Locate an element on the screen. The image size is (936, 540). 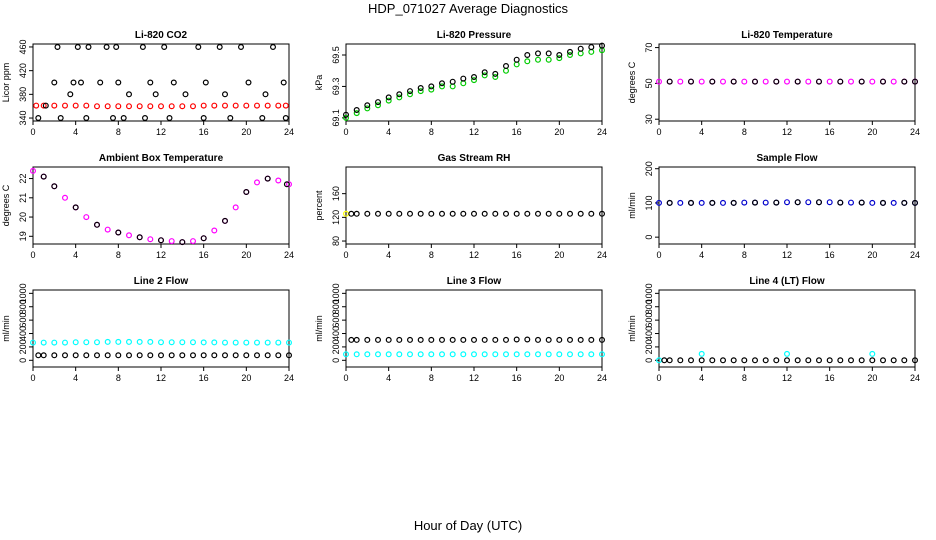
x-tick-label: 16 is located at coordinates (204, 255).